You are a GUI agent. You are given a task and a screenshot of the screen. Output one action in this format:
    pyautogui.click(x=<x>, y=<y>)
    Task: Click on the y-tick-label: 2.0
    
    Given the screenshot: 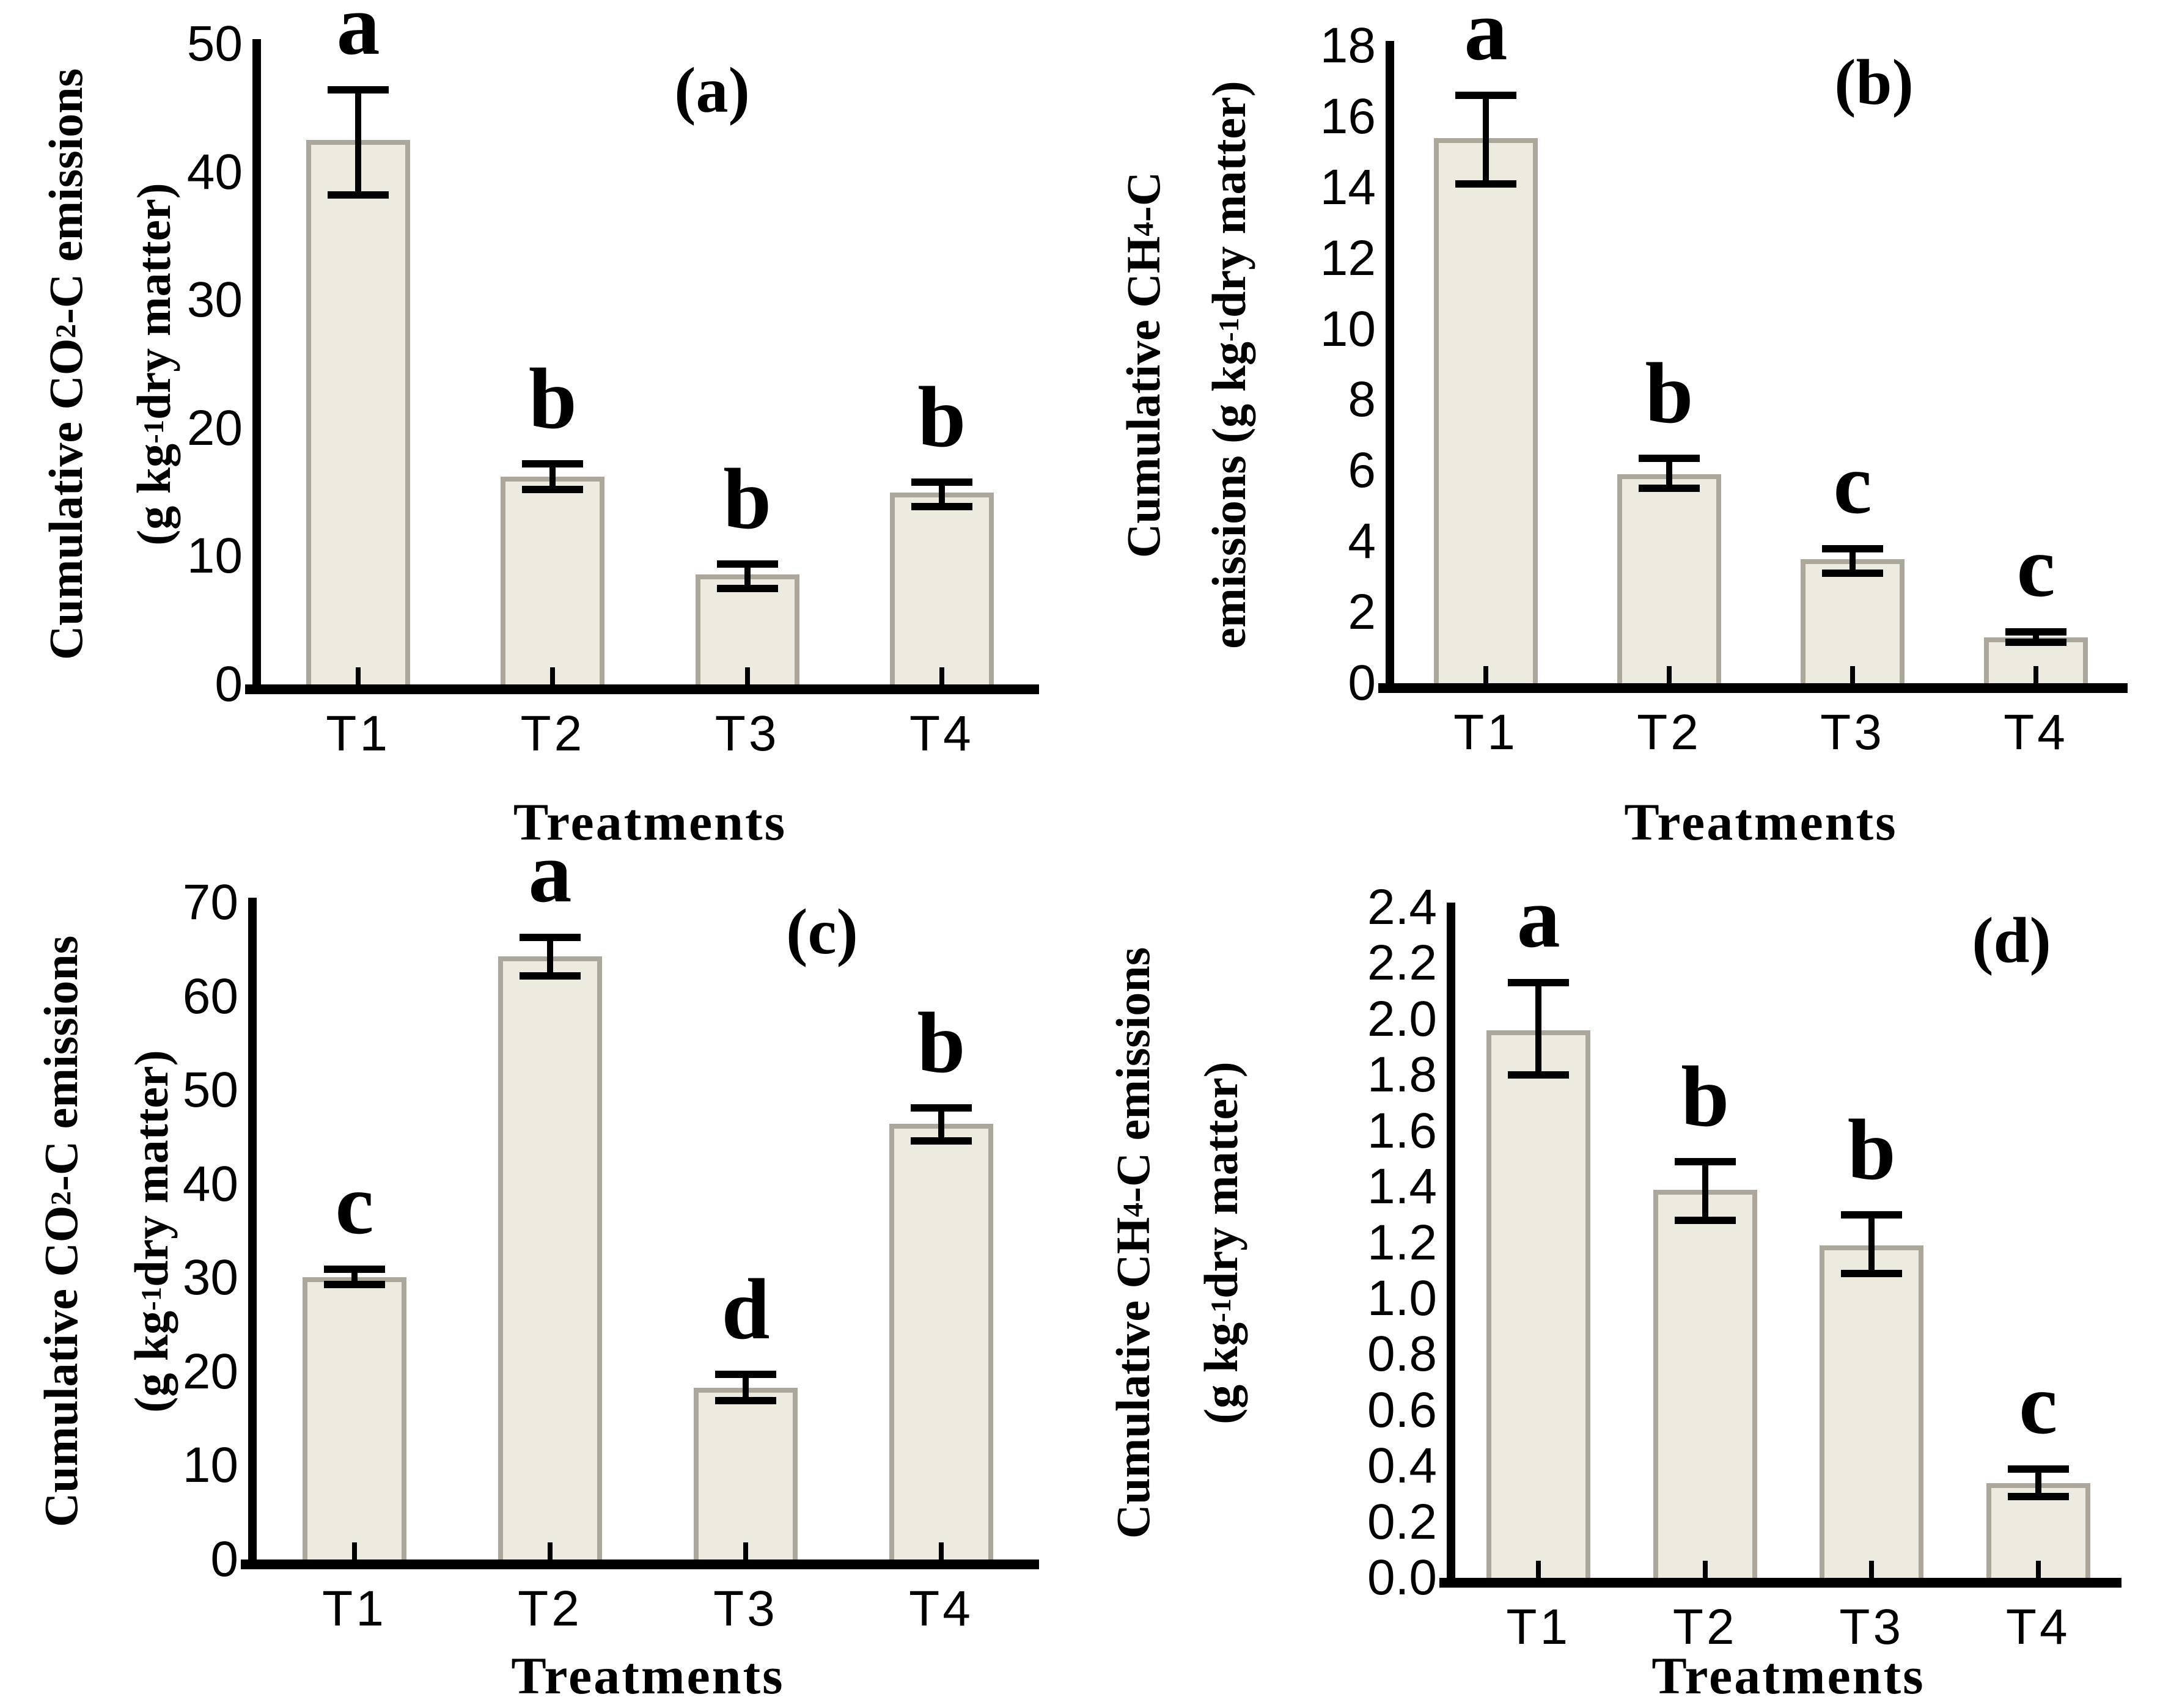 What is the action you would take?
    pyautogui.click(x=1402, y=1019)
    